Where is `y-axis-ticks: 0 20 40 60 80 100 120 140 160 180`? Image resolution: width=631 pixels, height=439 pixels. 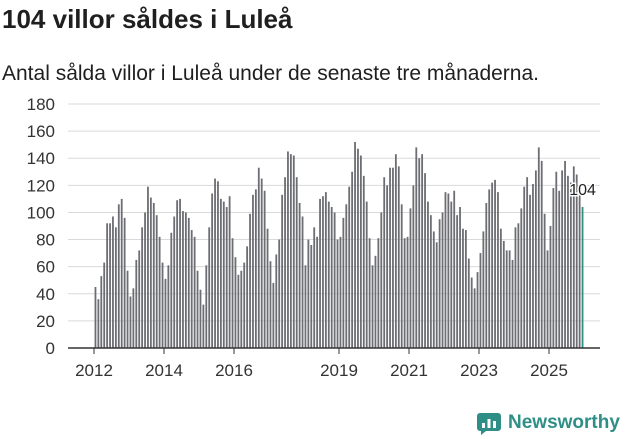 y-axis-ticks: 0 20 40 60 80 100 120 140 160 180 is located at coordinates (41, 226).